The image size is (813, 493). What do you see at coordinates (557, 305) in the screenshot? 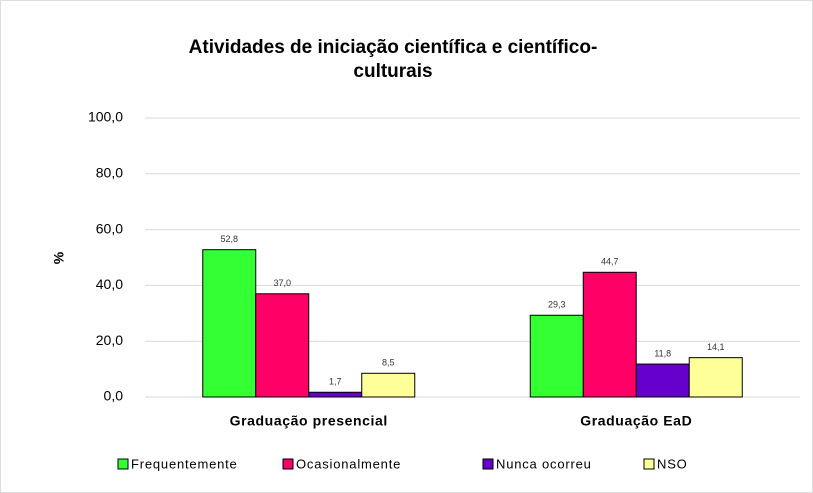
I see `value-label: 29,3` at bounding box center [557, 305].